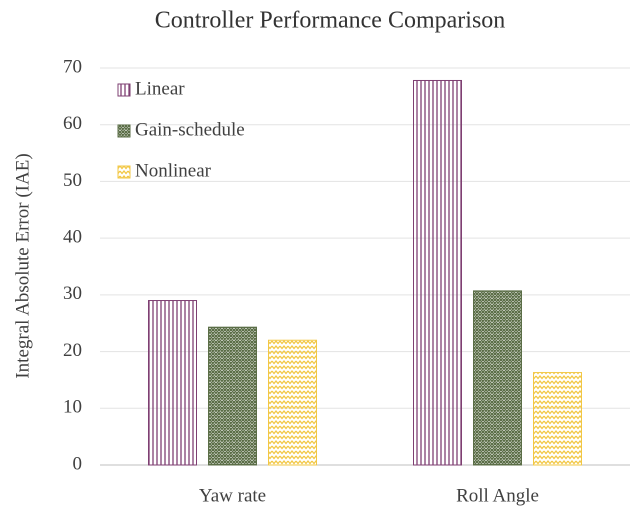 This screenshot has height=513, width=634. I want to click on y-tick-label: 10, so click(72, 407).